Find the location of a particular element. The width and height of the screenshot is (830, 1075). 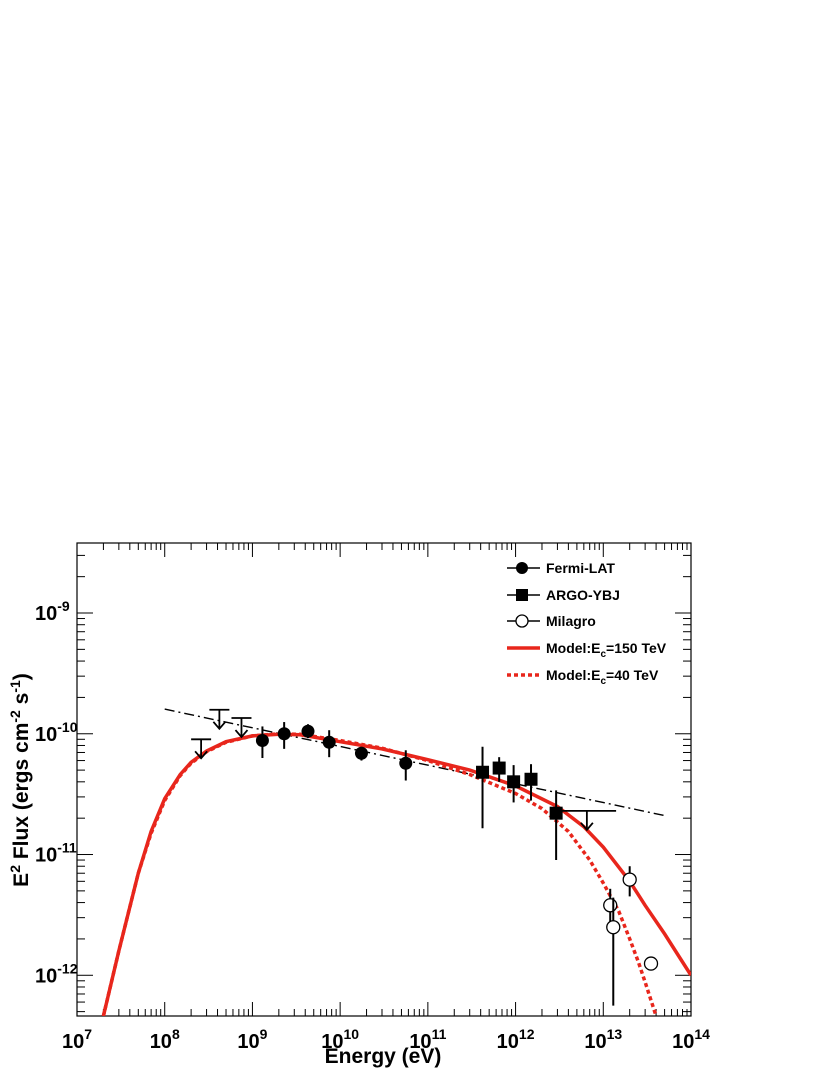

legend-item-milagro: Milagro is located at coordinates (551, 621).